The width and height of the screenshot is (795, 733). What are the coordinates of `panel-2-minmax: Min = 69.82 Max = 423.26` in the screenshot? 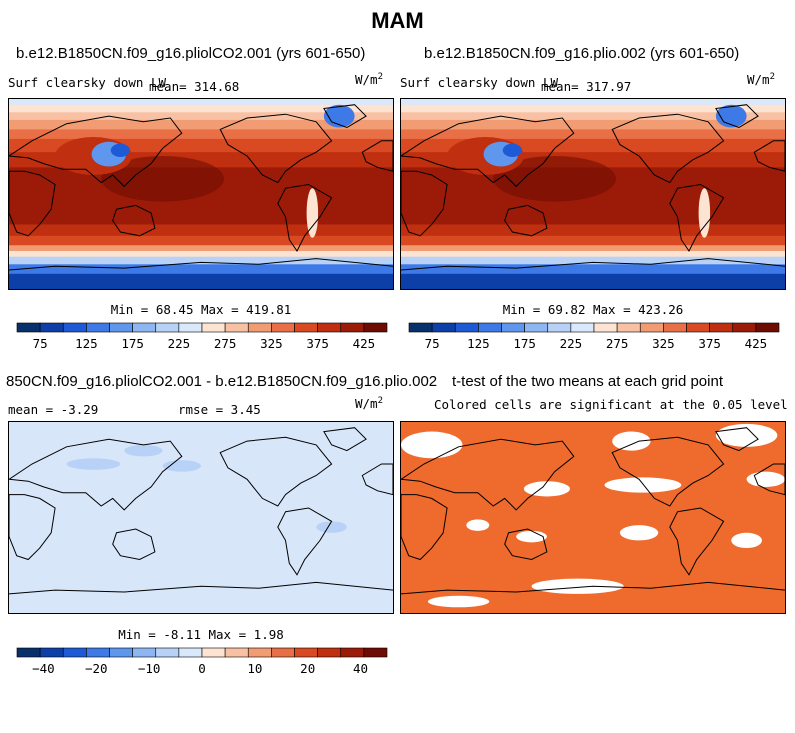 It's located at (593, 309).